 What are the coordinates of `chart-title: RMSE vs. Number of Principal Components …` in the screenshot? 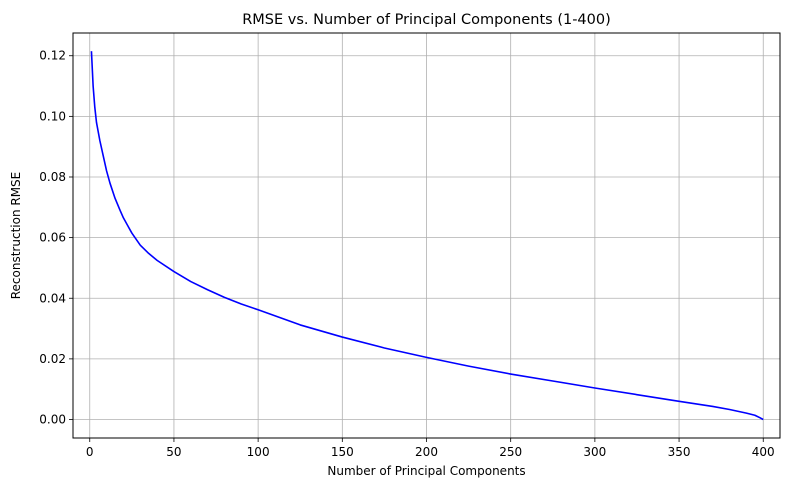 It's located at (426, 20).